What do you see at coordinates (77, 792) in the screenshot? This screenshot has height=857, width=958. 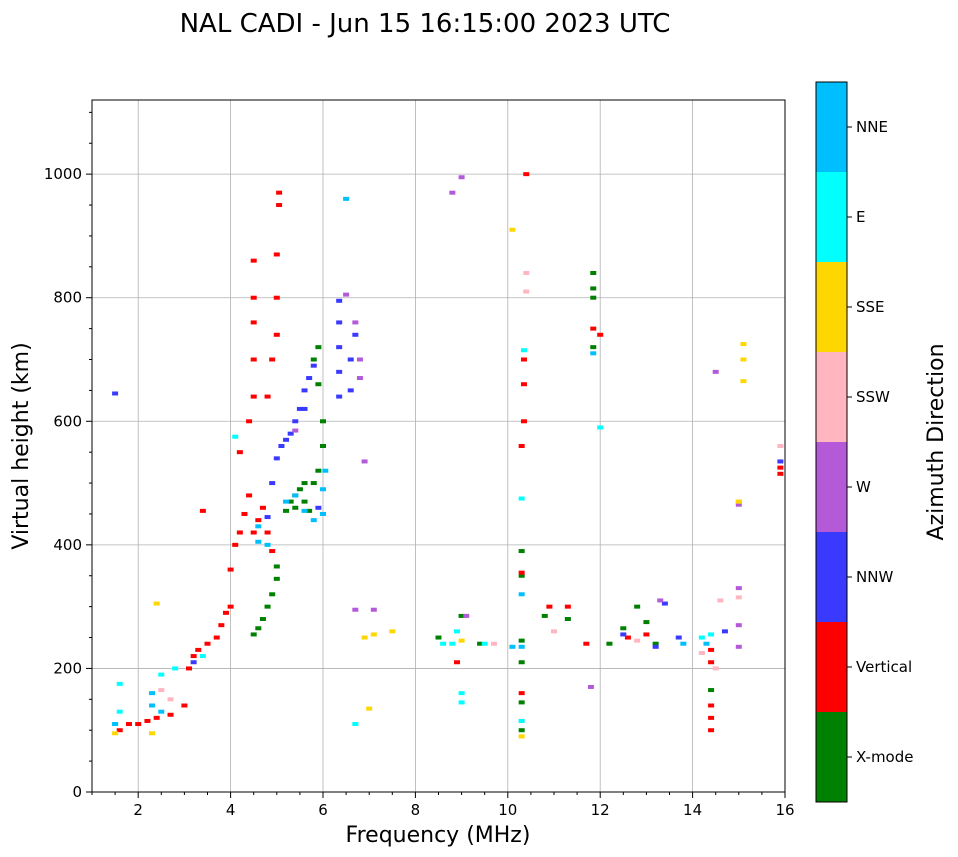 I see `y-tick-label: 0` at bounding box center [77, 792].